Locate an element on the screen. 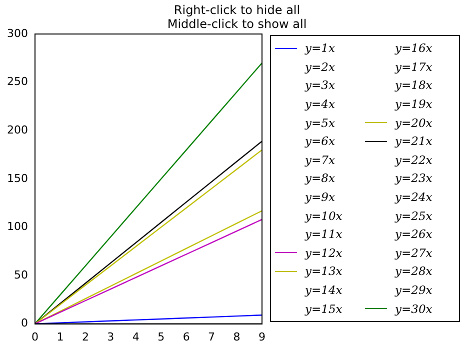  text: y=19x is located at coordinates (413, 104).